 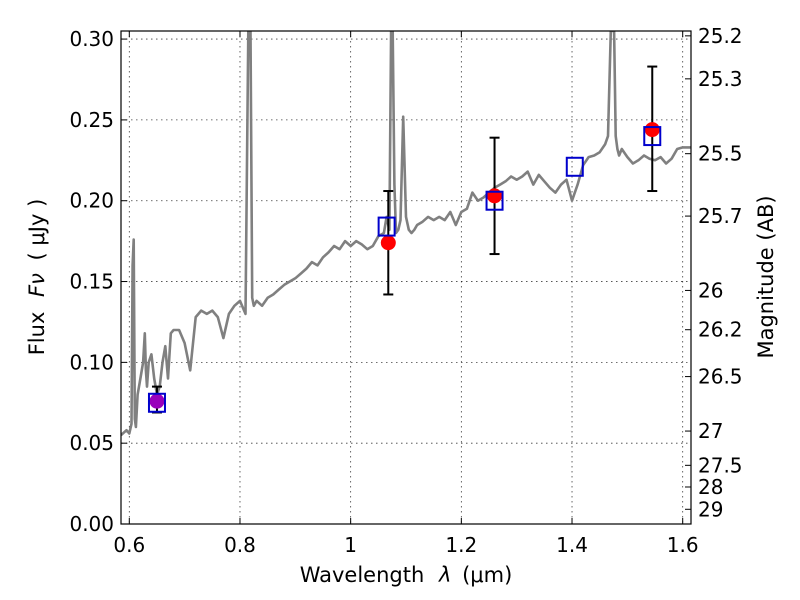 I want to click on x-tick-label: 1.2, so click(x=461, y=545).